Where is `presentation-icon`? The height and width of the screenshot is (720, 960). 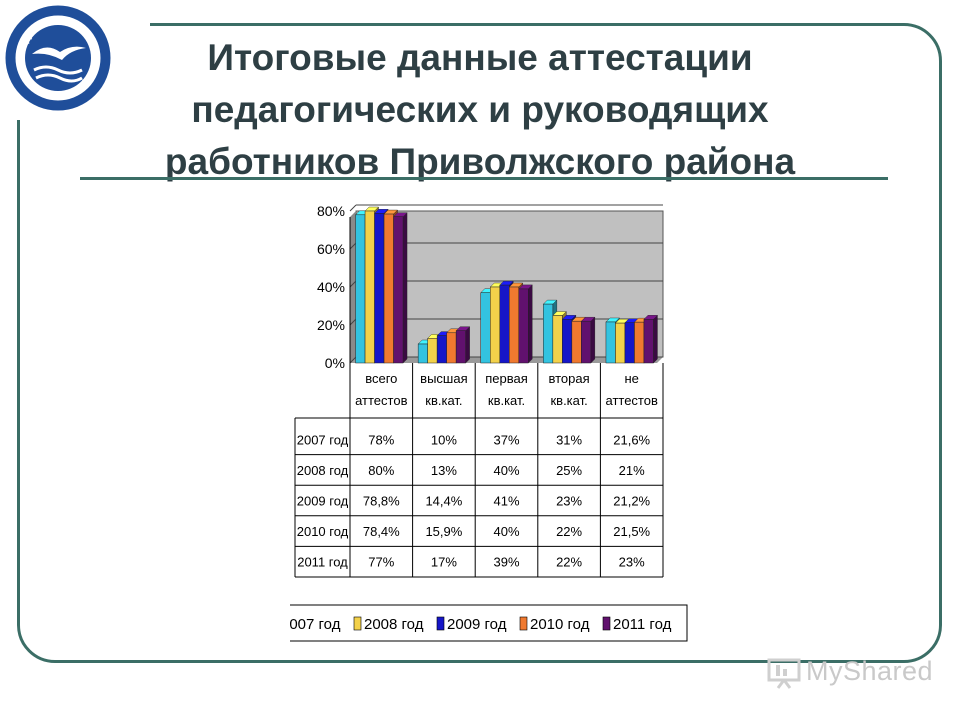 presentation-icon is located at coordinates (784, 673).